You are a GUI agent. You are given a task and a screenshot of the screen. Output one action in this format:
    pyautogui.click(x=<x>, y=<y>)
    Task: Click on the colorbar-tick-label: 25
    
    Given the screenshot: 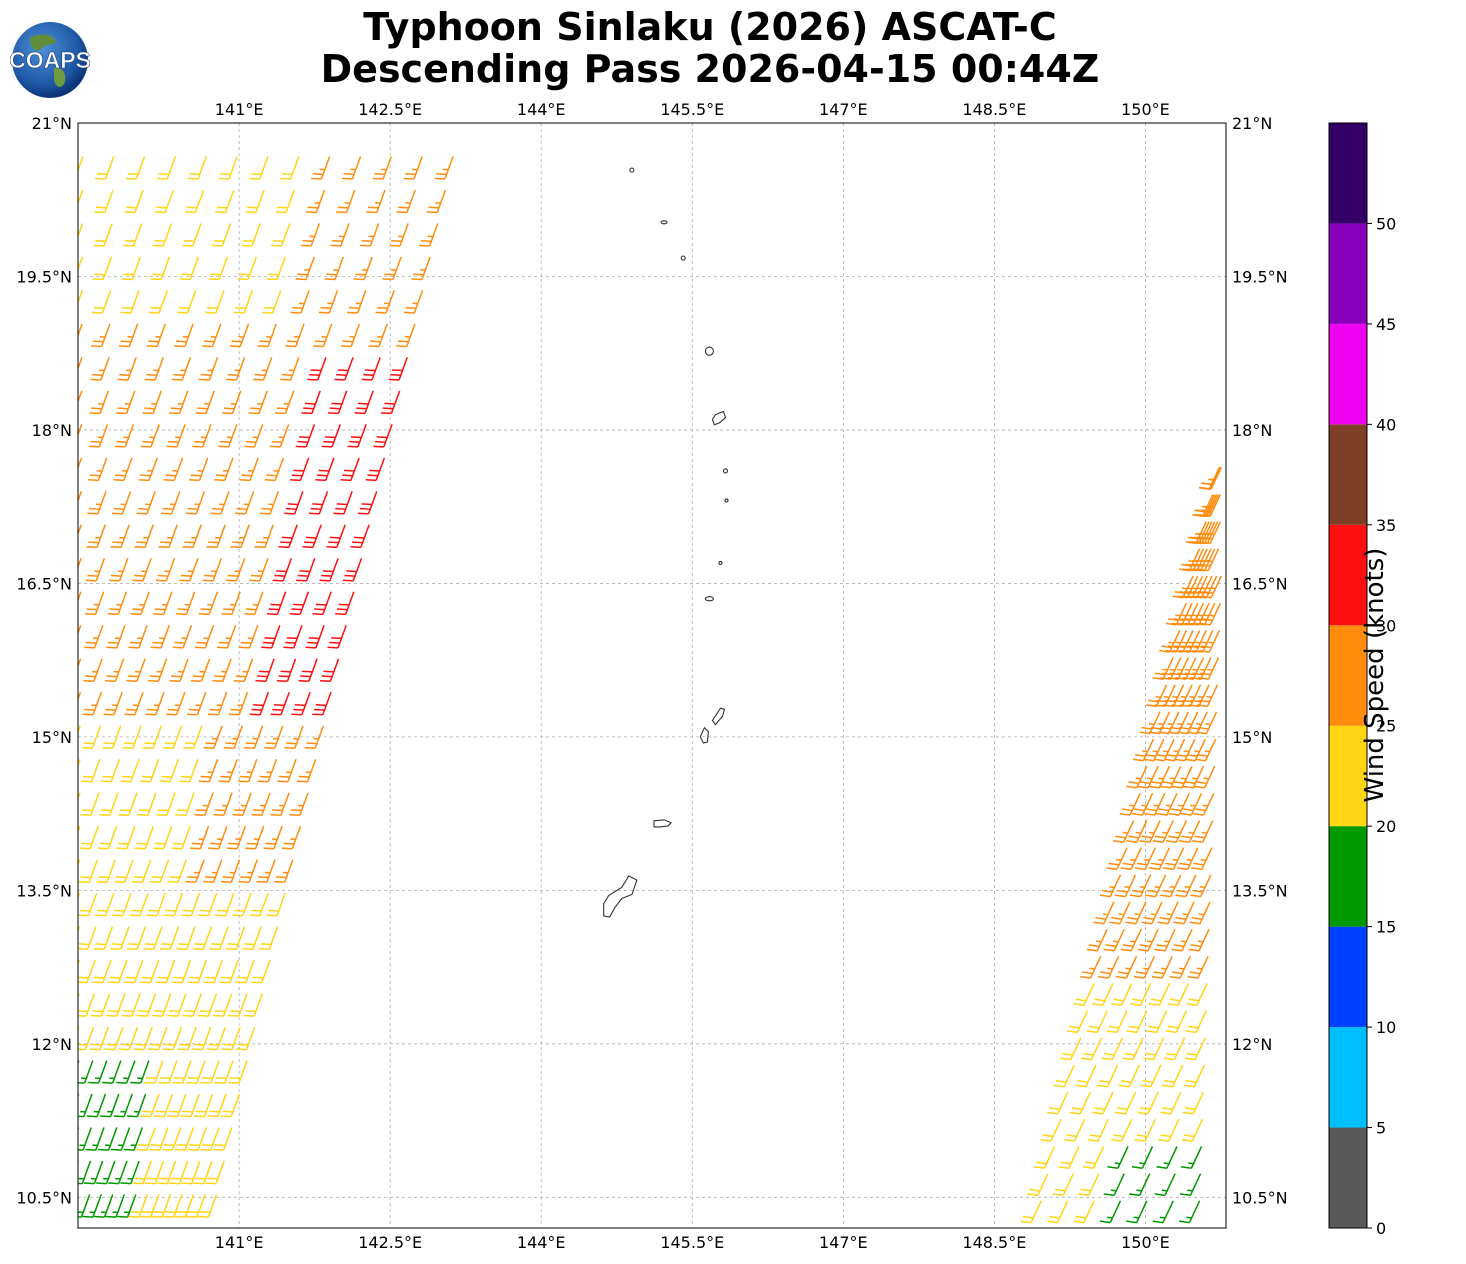 What is the action you would take?
    pyautogui.click(x=1386, y=726)
    